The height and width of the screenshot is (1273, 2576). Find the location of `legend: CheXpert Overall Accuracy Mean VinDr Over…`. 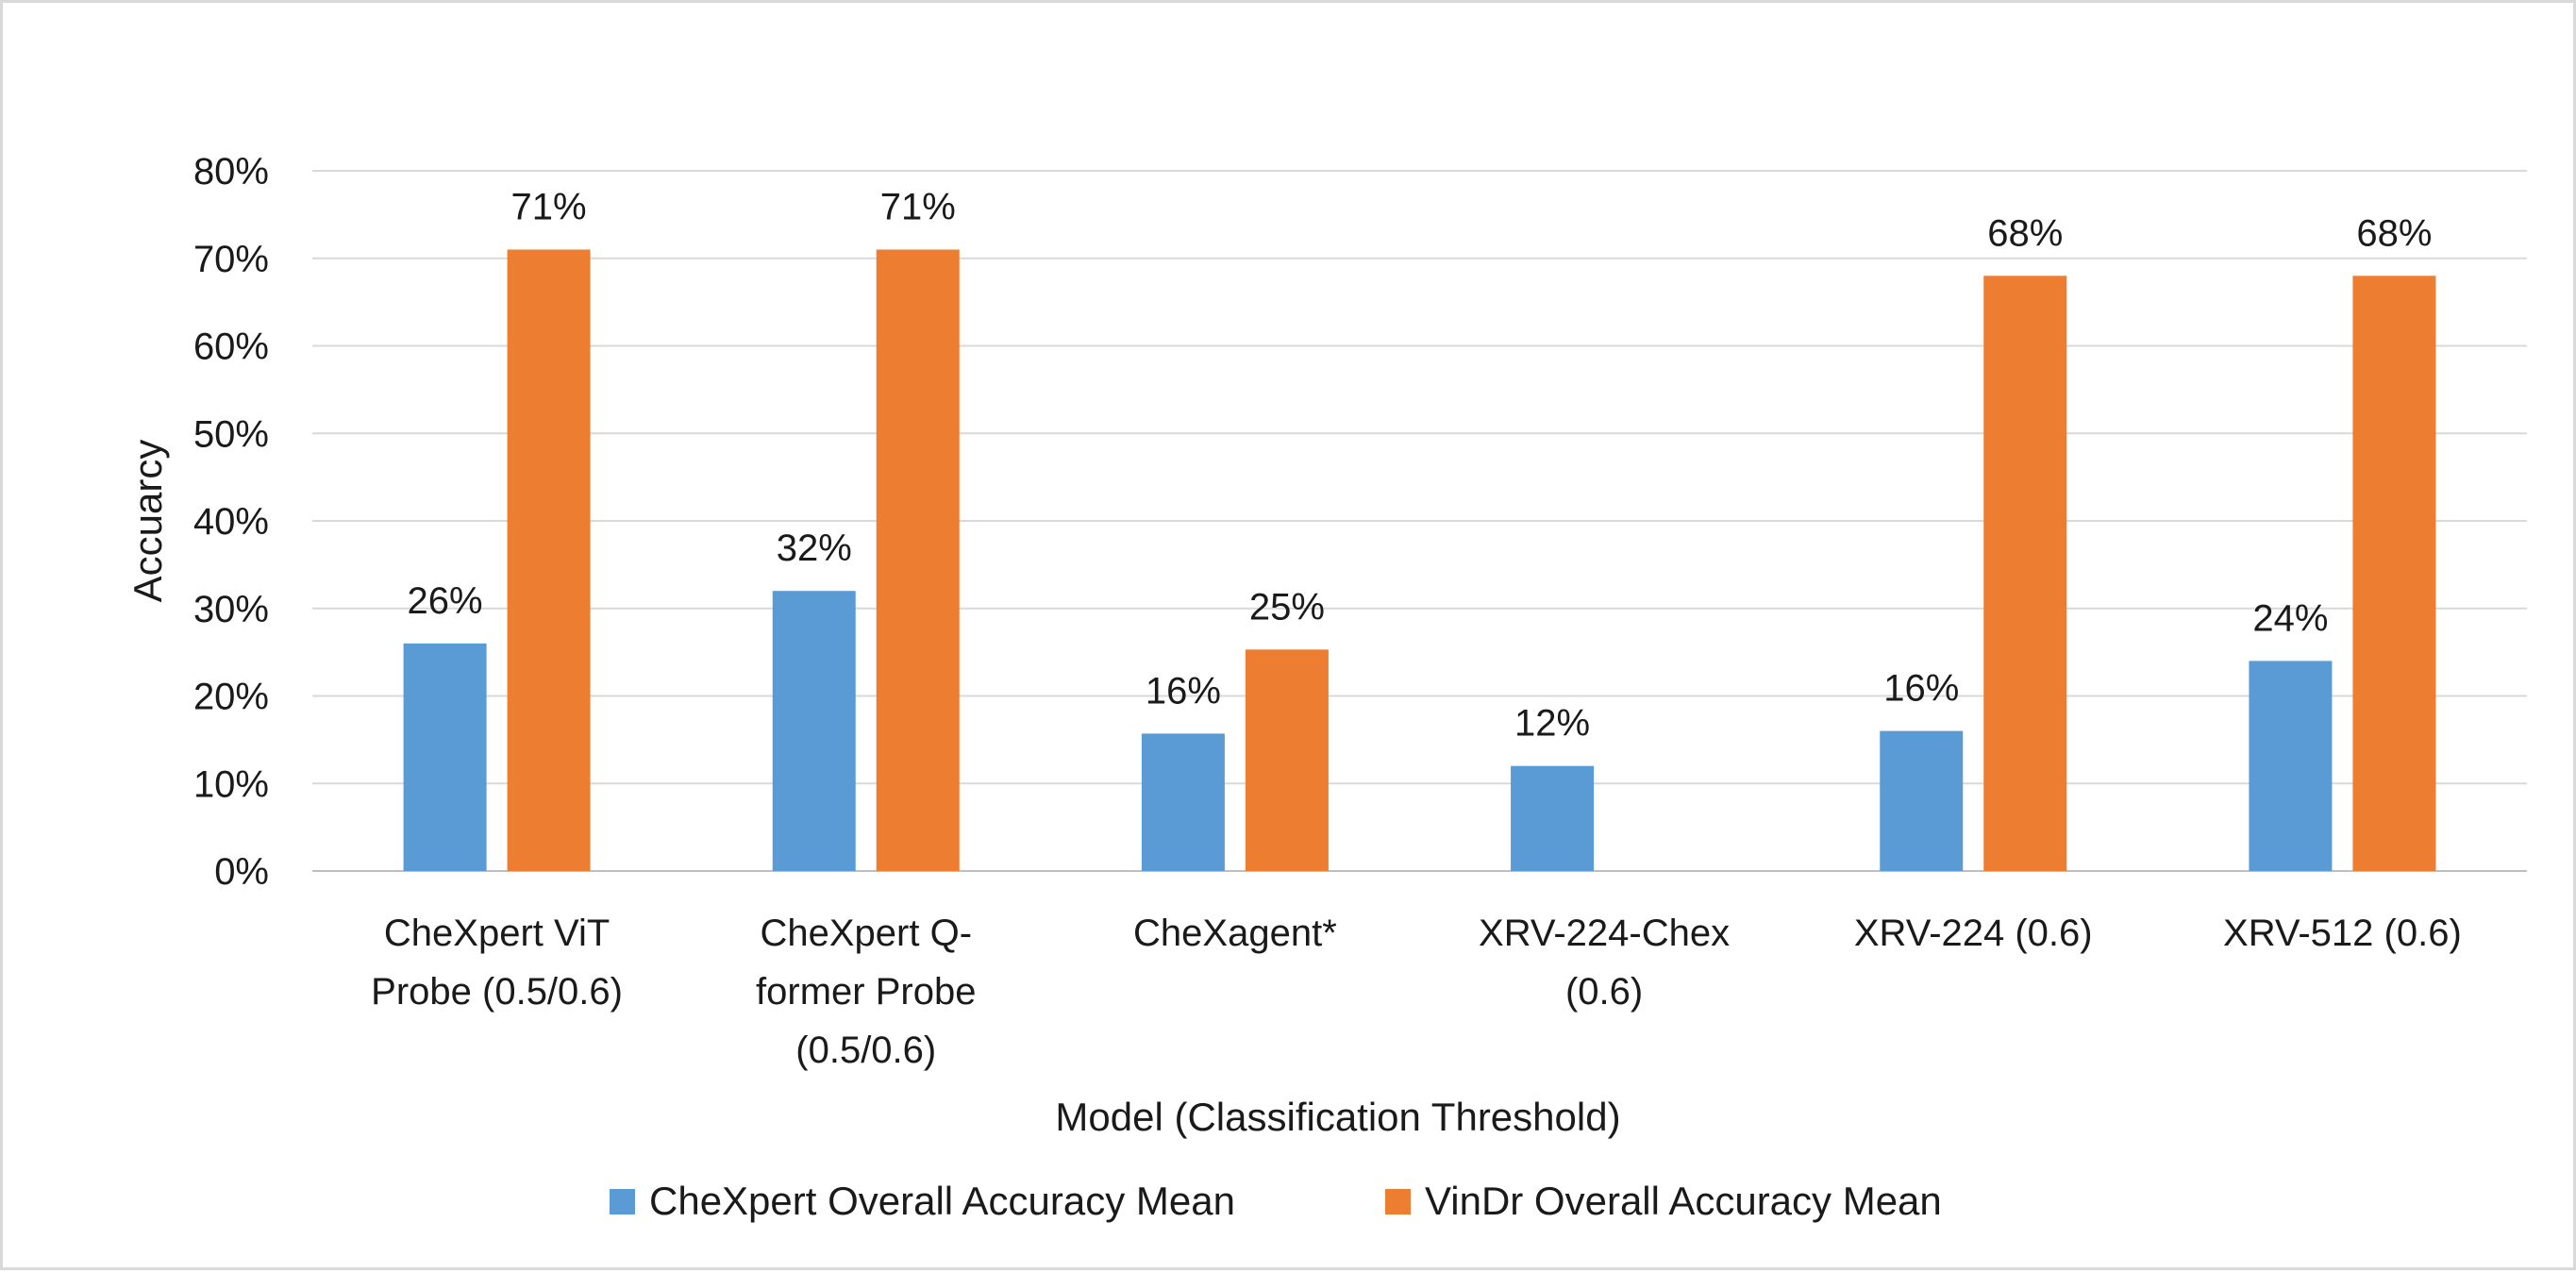

legend: CheXpert Overall Accuracy Mean VinDr Over… is located at coordinates (1276, 1201).